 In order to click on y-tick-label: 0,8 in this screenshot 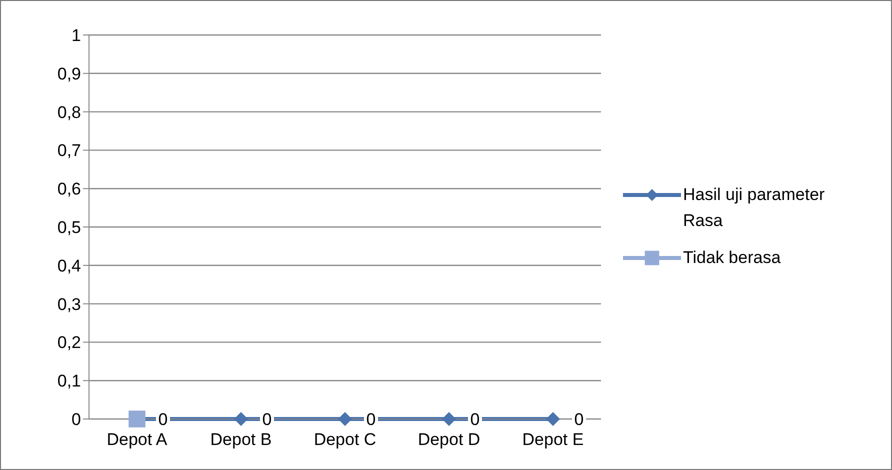, I will do `click(69, 112)`.